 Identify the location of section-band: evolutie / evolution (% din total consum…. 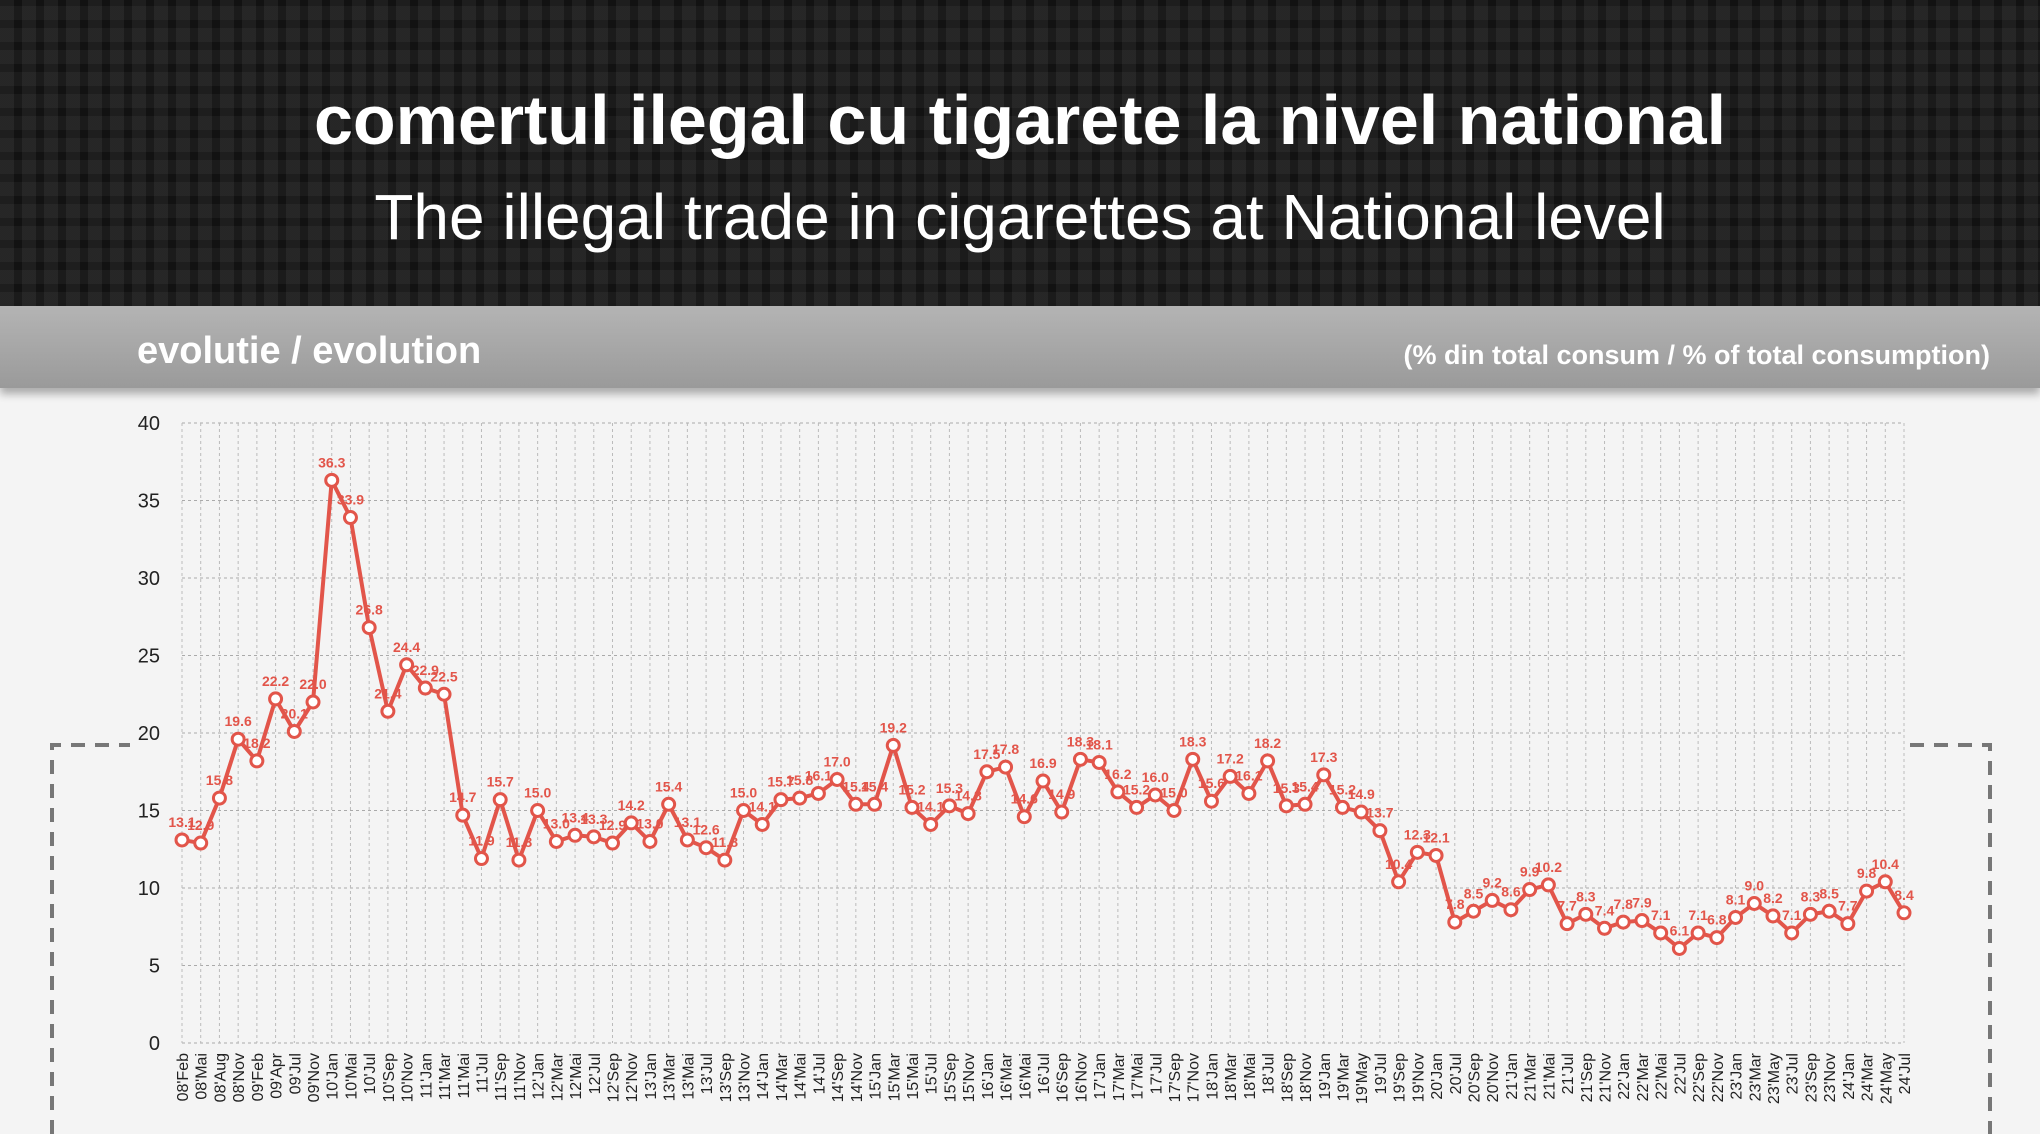
(1020, 347).